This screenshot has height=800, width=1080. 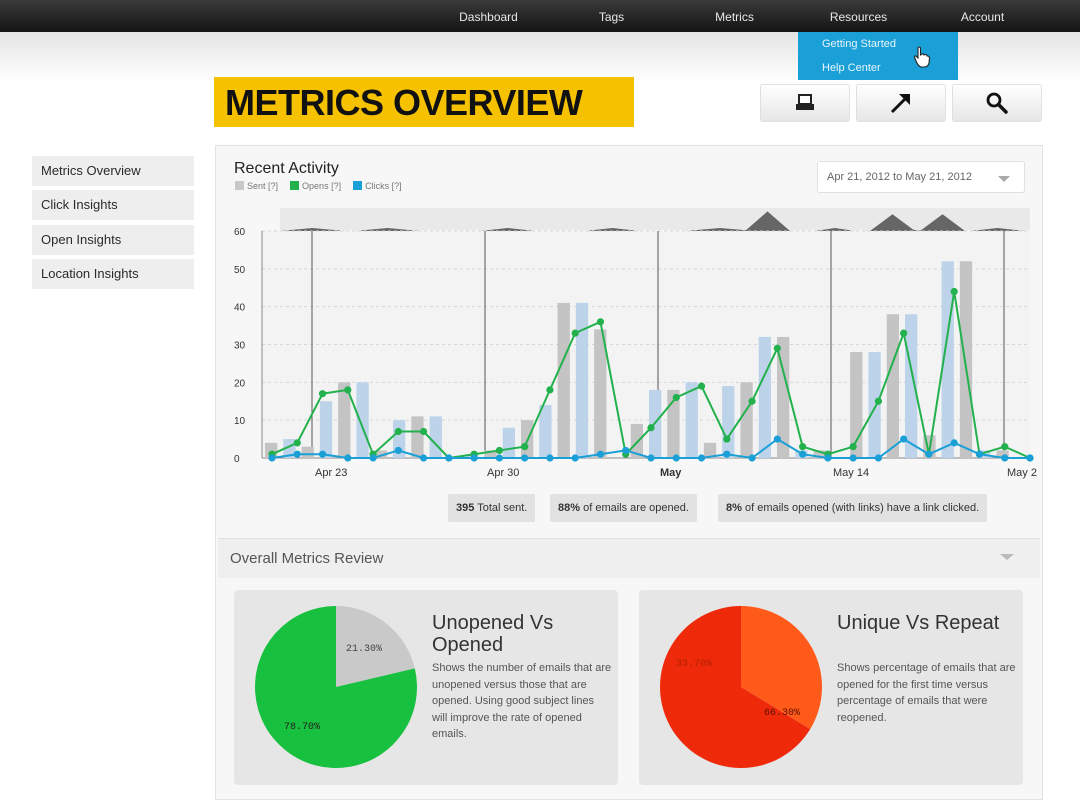 What do you see at coordinates (611, 17) in the screenshot?
I see `nav-tags: Tags` at bounding box center [611, 17].